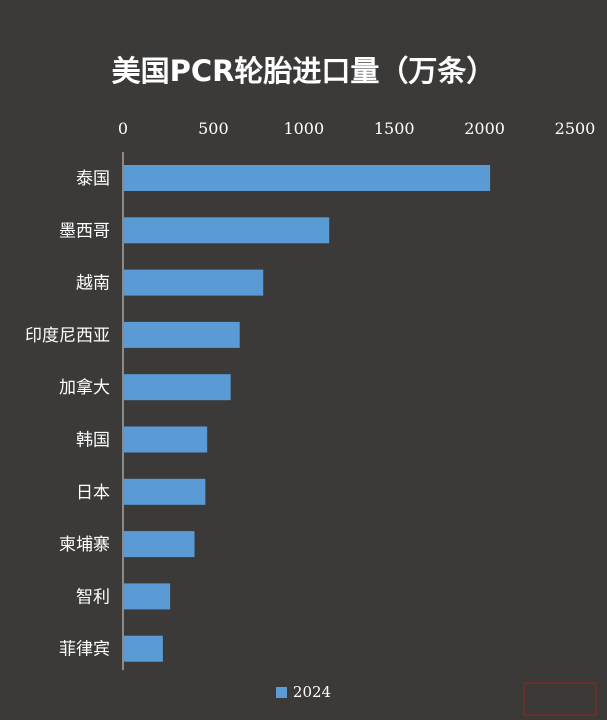 The height and width of the screenshot is (720, 607). Describe the element at coordinates (84, 545) in the screenshot. I see `category-label: 柬埔寨` at that location.